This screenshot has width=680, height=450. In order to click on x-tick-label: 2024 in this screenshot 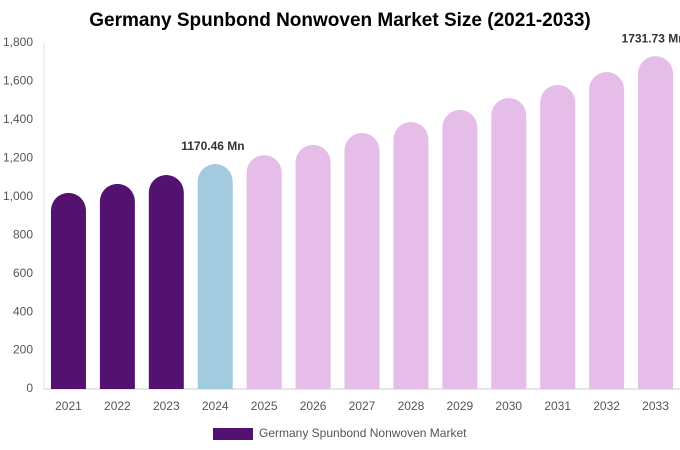, I will do `click(215, 406)`.